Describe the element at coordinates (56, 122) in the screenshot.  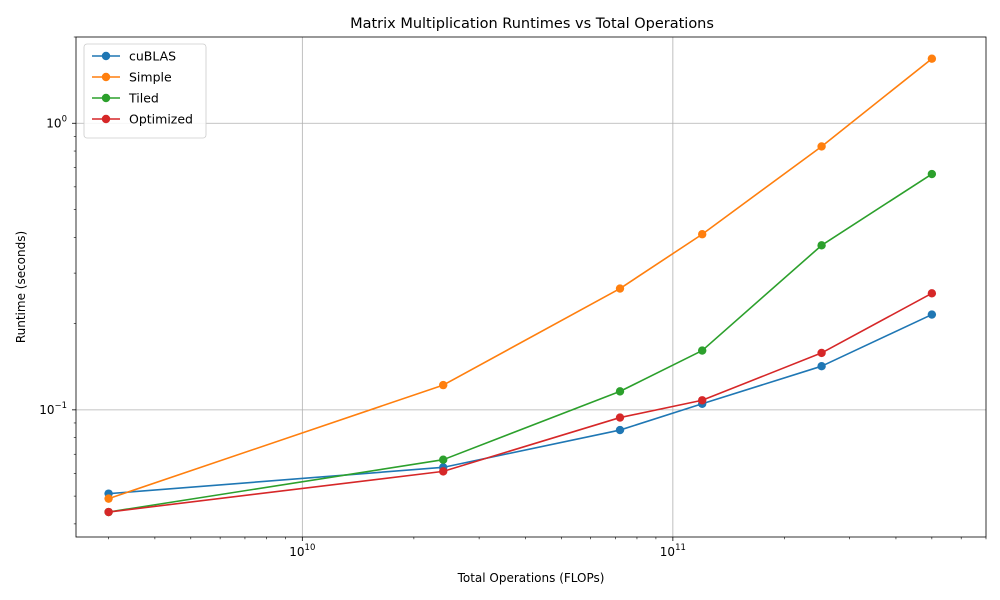
I see `y-tick-label: 10⁰` at that location.